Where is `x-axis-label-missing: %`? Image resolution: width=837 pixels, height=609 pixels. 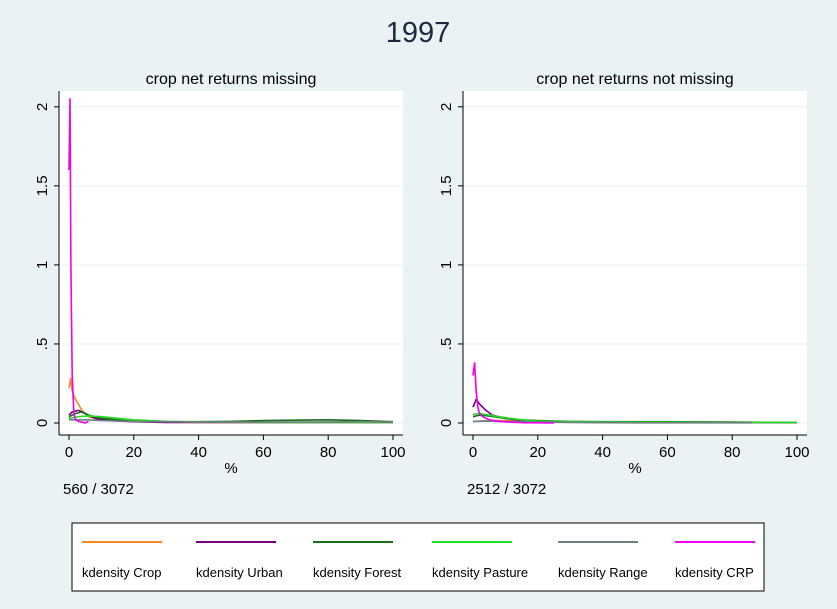 x-axis-label-missing: % is located at coordinates (230, 468).